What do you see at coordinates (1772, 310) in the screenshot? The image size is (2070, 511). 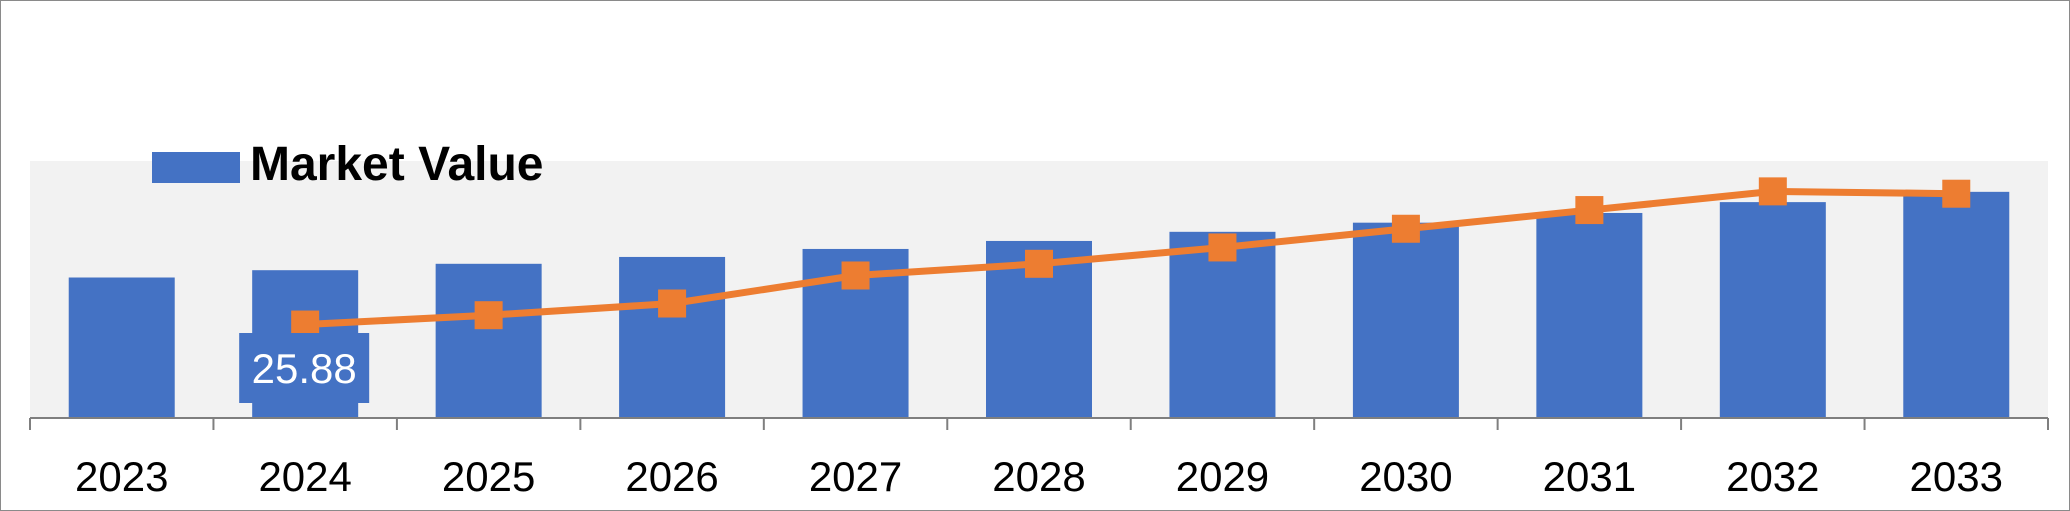 I see `bar-2032` at bounding box center [1772, 310].